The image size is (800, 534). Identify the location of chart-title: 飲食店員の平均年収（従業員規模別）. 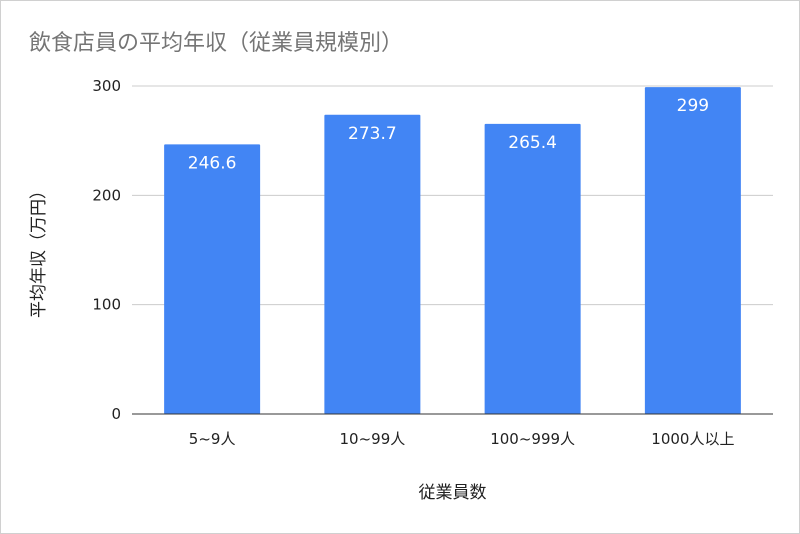
(216, 43).